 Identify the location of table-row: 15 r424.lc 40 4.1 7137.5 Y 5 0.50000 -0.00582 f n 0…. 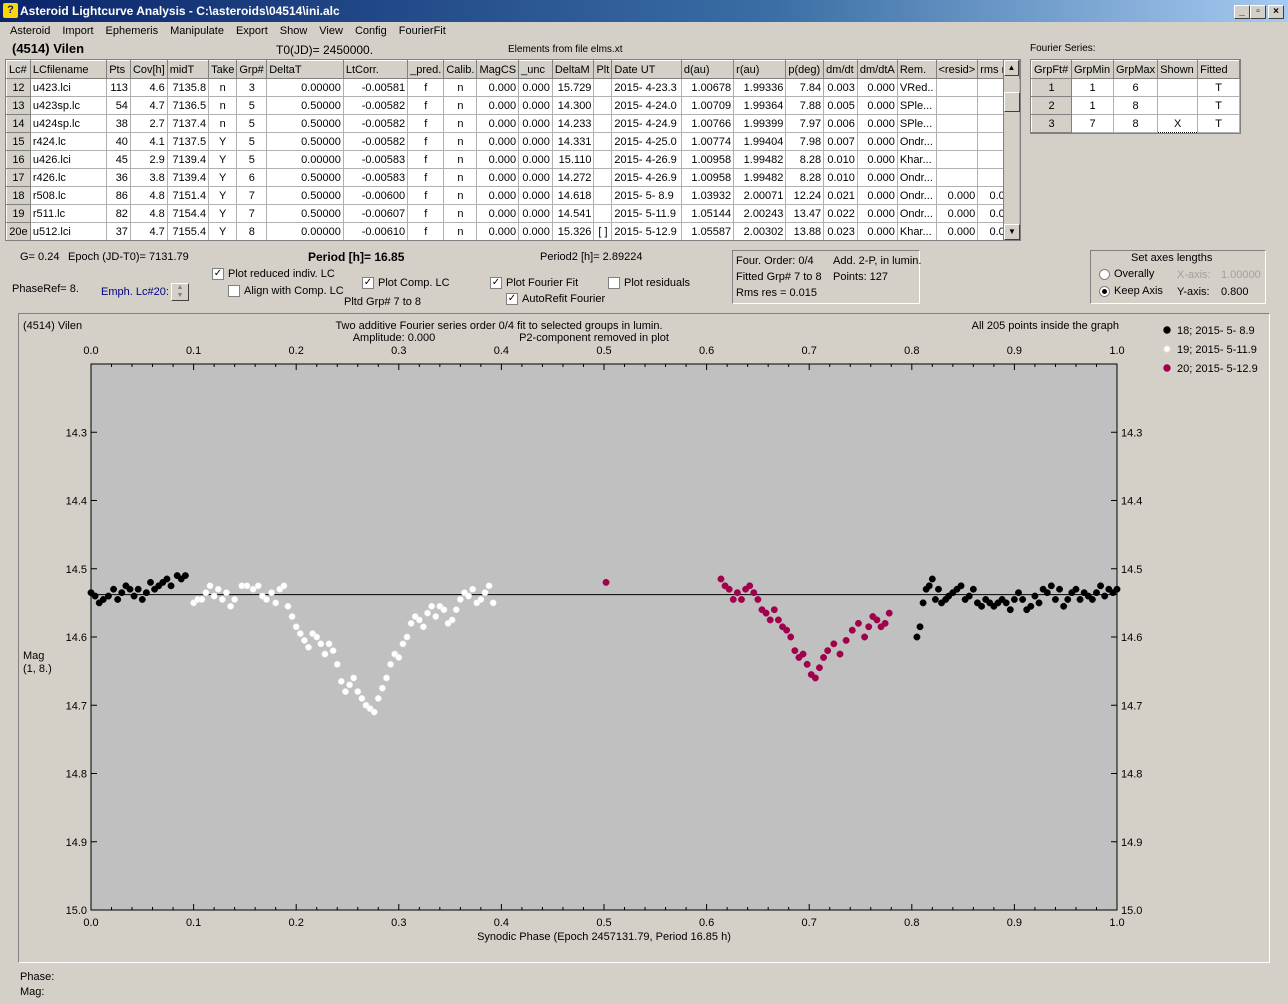
(513, 141).